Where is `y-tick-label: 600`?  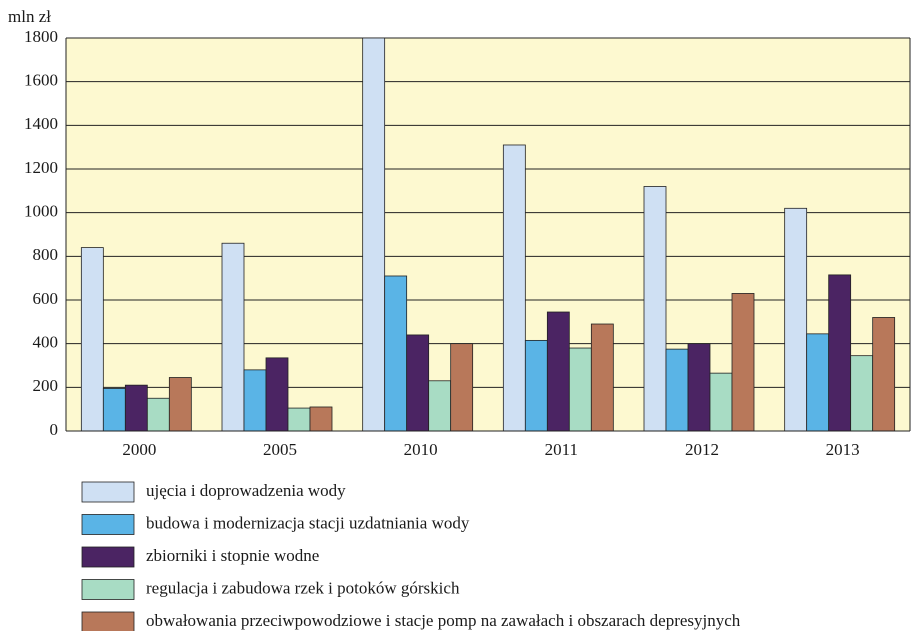 y-tick-label: 600 is located at coordinates (46, 298).